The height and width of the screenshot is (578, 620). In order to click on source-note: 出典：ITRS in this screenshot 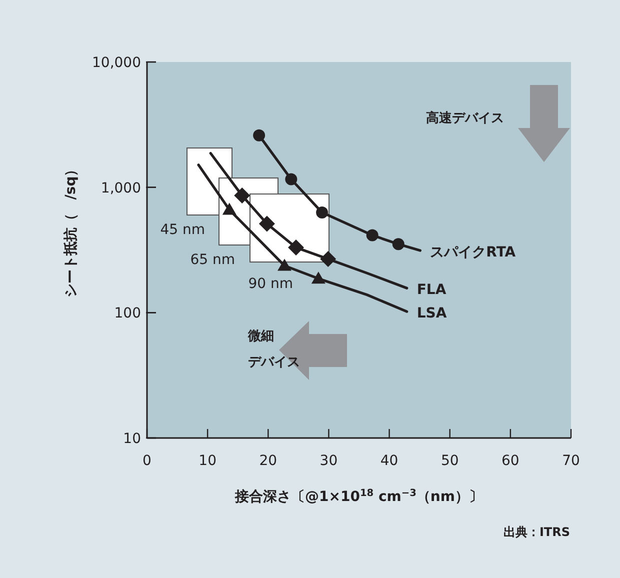, I will do `click(536, 532)`.